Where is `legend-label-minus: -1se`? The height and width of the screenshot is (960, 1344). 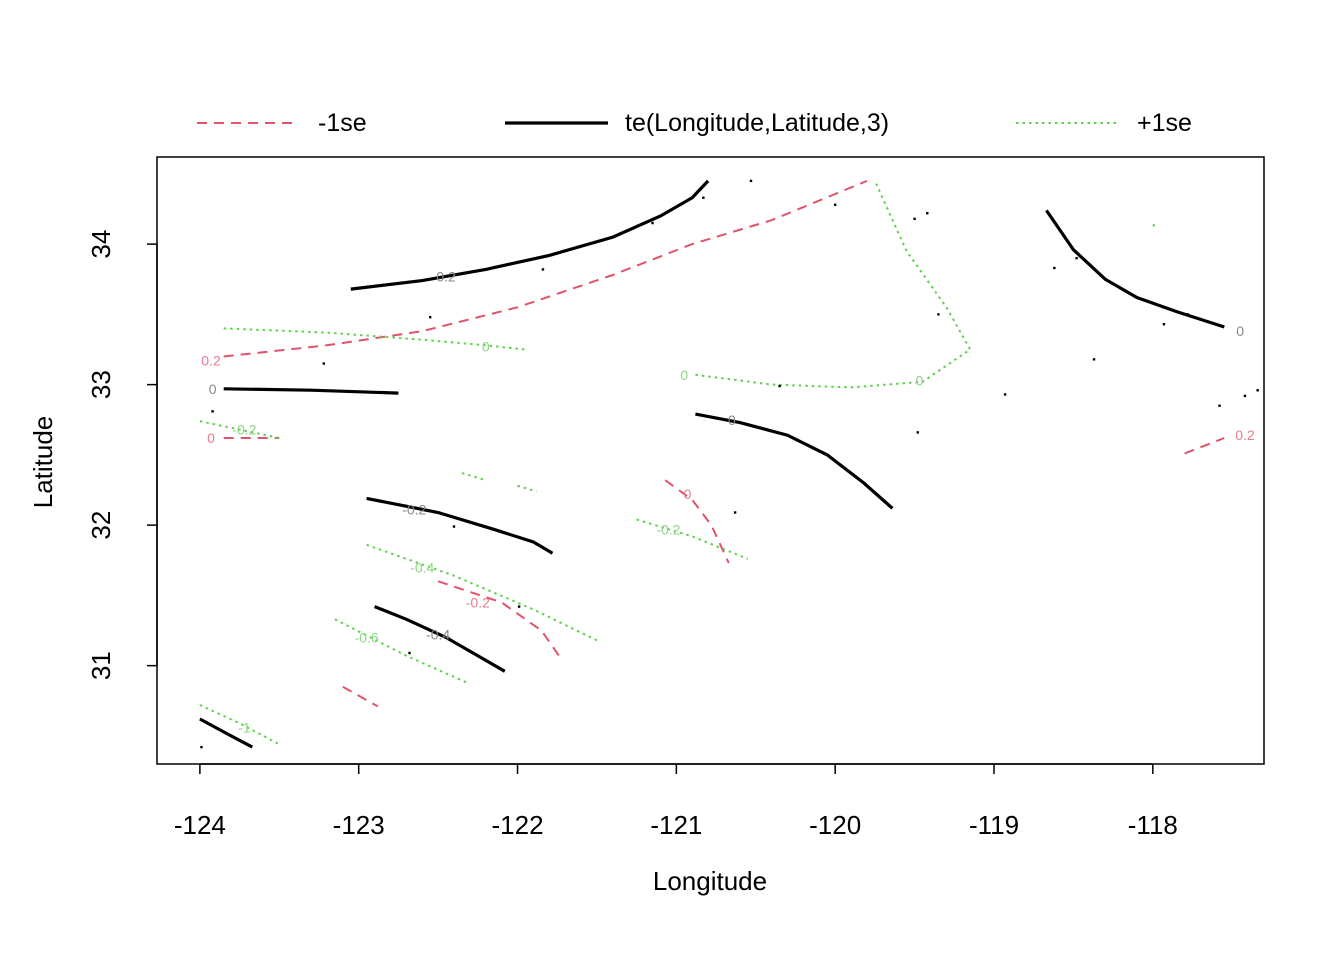 legend-label-minus: -1se is located at coordinates (342, 123).